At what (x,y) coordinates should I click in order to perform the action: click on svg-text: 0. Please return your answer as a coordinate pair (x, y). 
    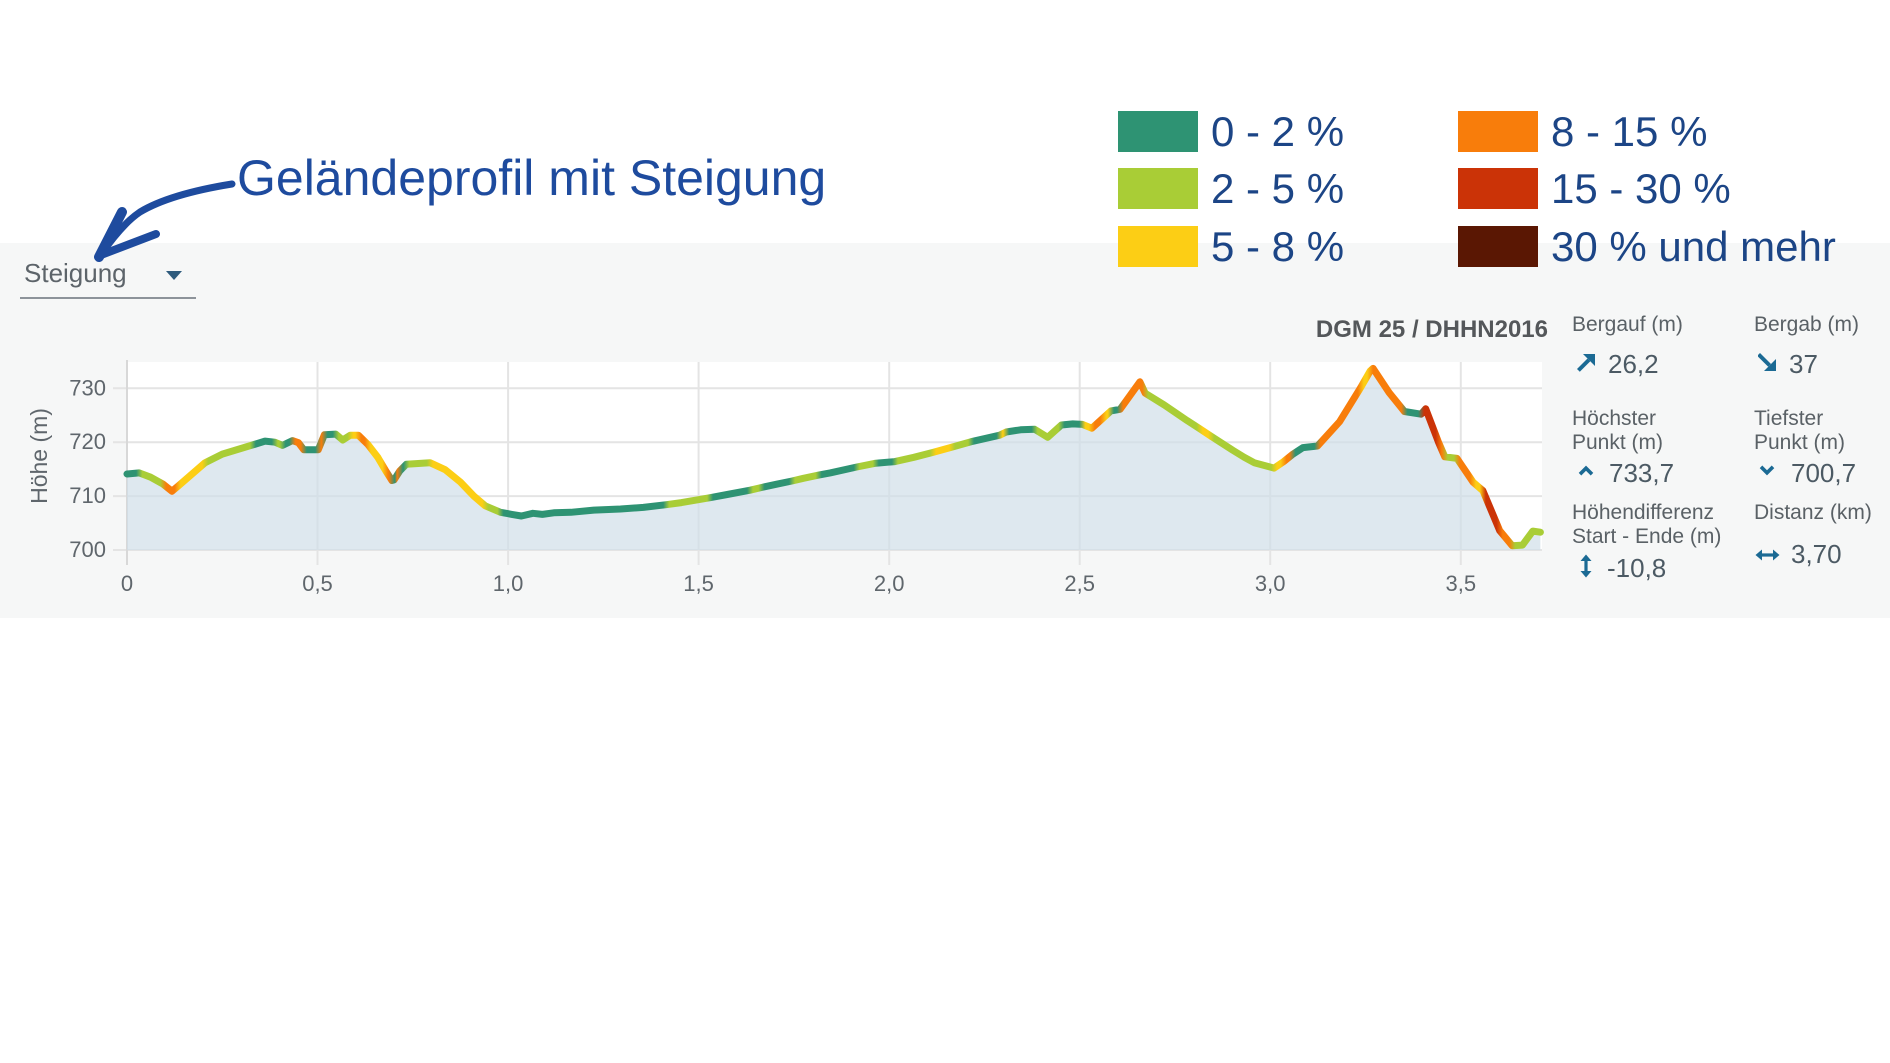
    Looking at the image, I should click on (127, 583).